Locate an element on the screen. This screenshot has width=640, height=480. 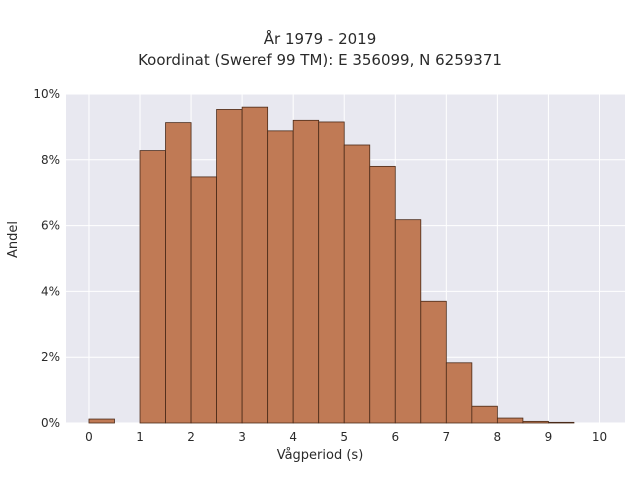
y-tick-label: 8% is located at coordinates (50, 160).